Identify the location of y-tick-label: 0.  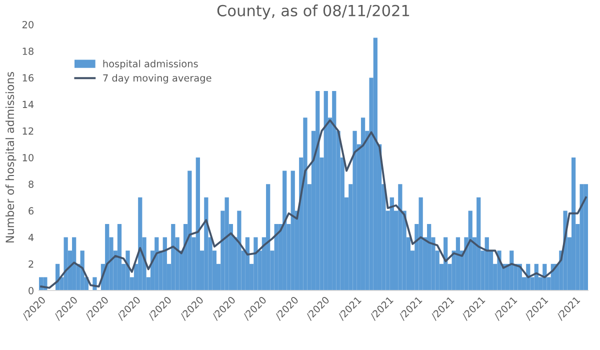
(31, 290).